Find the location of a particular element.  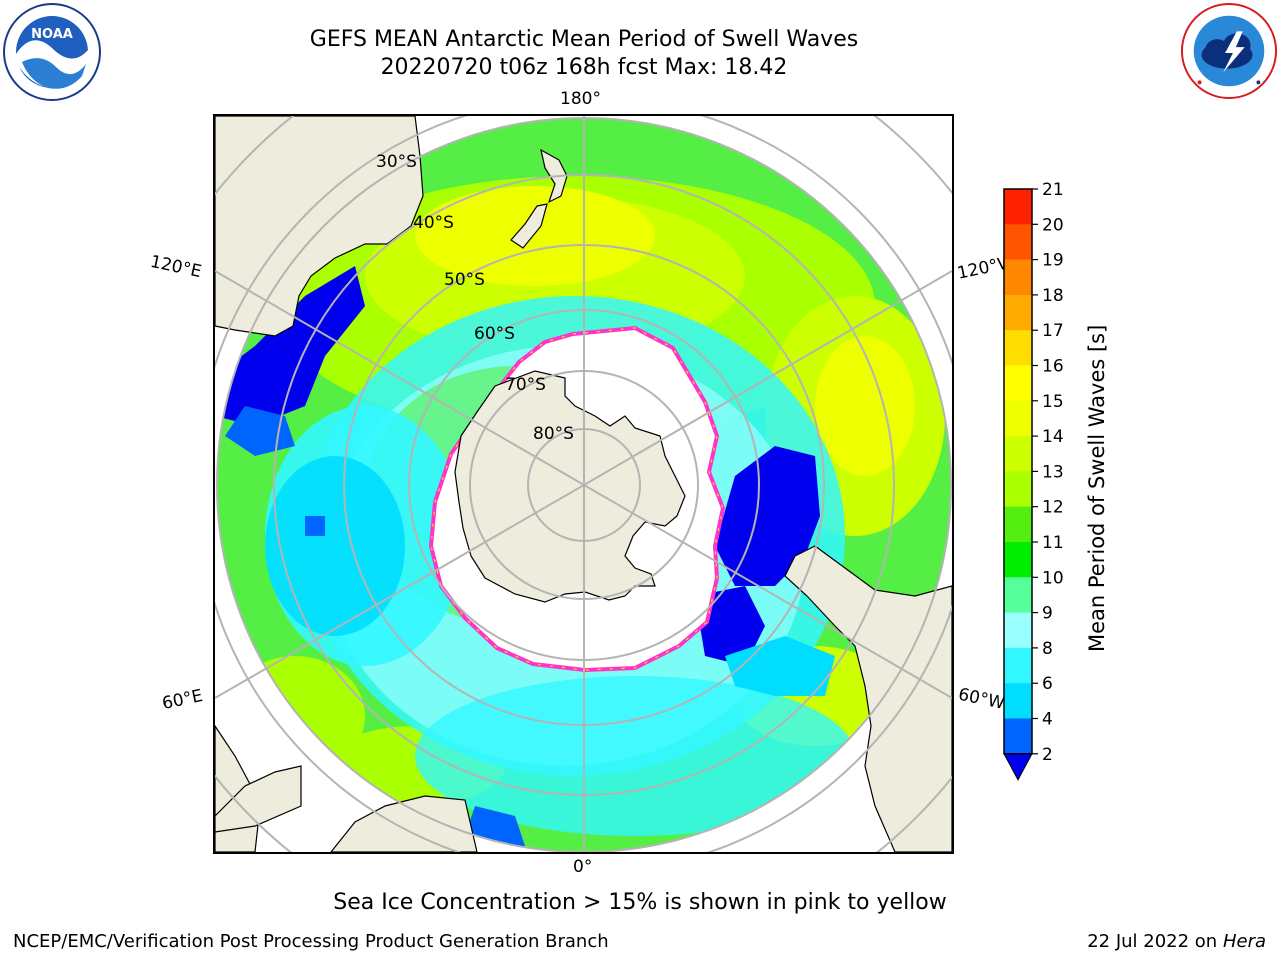

colorbar-tick-label: 10 is located at coordinates (1053, 578).